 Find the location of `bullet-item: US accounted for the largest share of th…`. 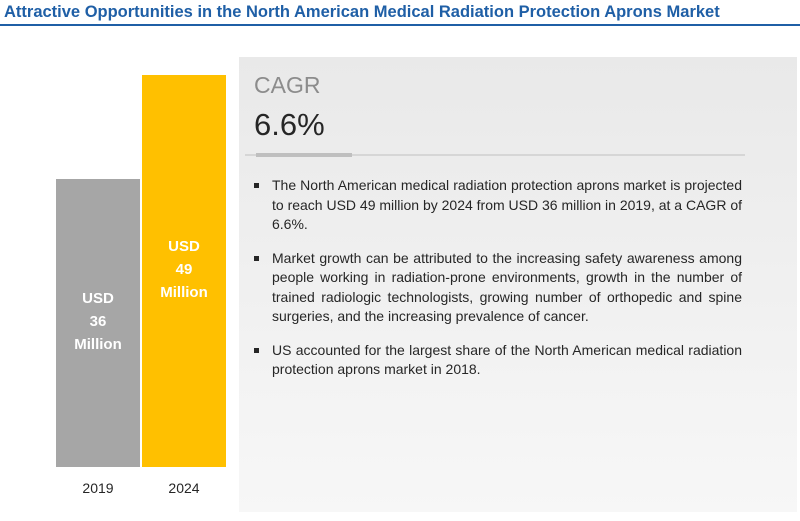

bullet-item: US accounted for the largest share of th… is located at coordinates (497, 360).